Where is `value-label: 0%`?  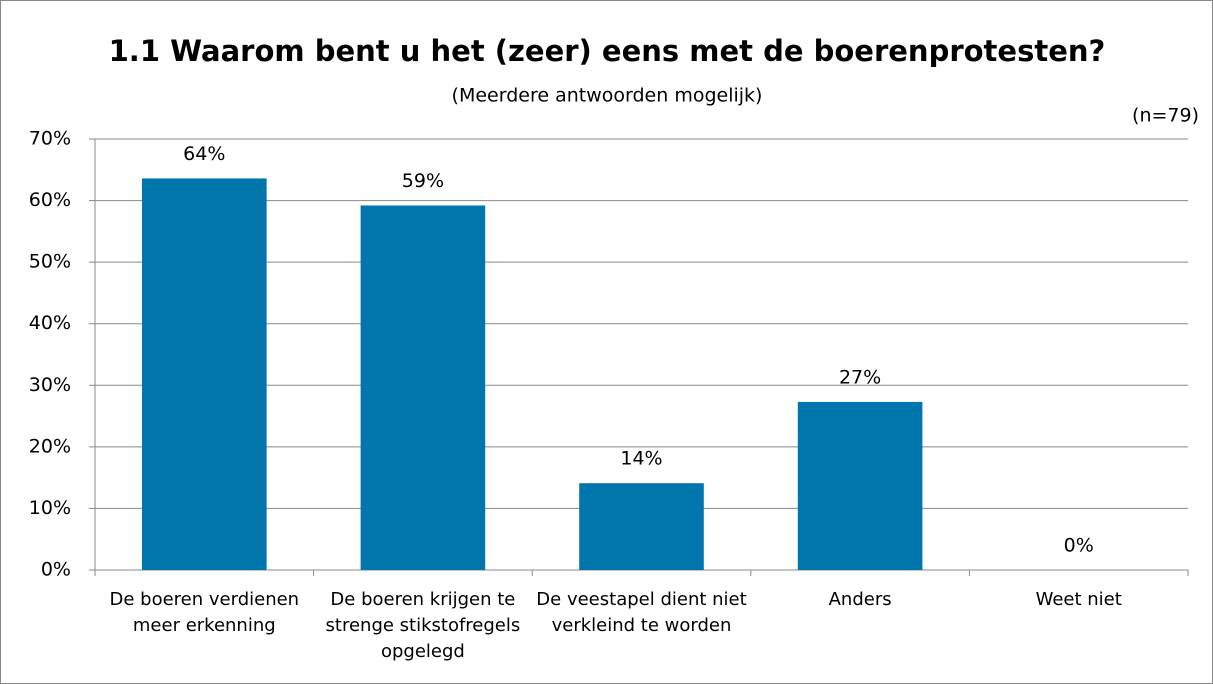
value-label: 0% is located at coordinates (1079, 546).